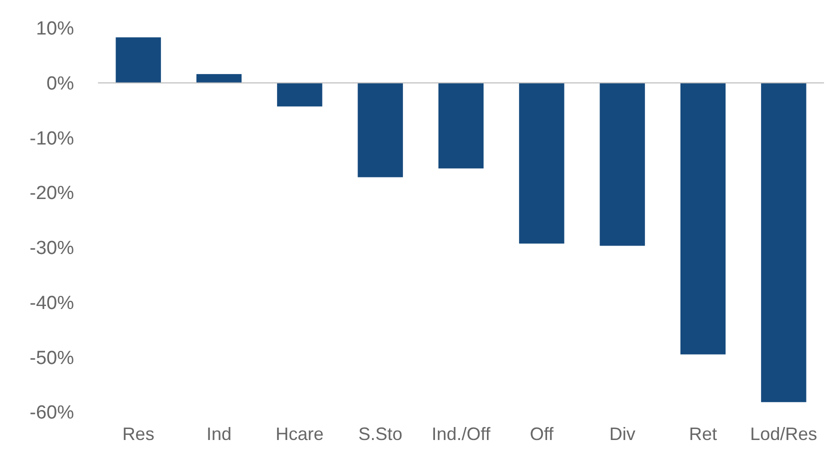 This screenshot has width=836, height=451. What do you see at coordinates (138, 434) in the screenshot?
I see `x-tick-label: Res` at bounding box center [138, 434].